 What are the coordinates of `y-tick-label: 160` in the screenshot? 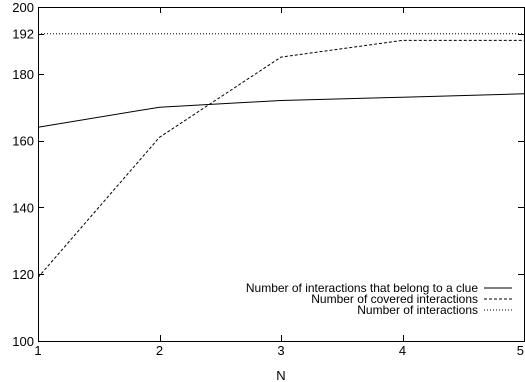 It's located at (23, 141).